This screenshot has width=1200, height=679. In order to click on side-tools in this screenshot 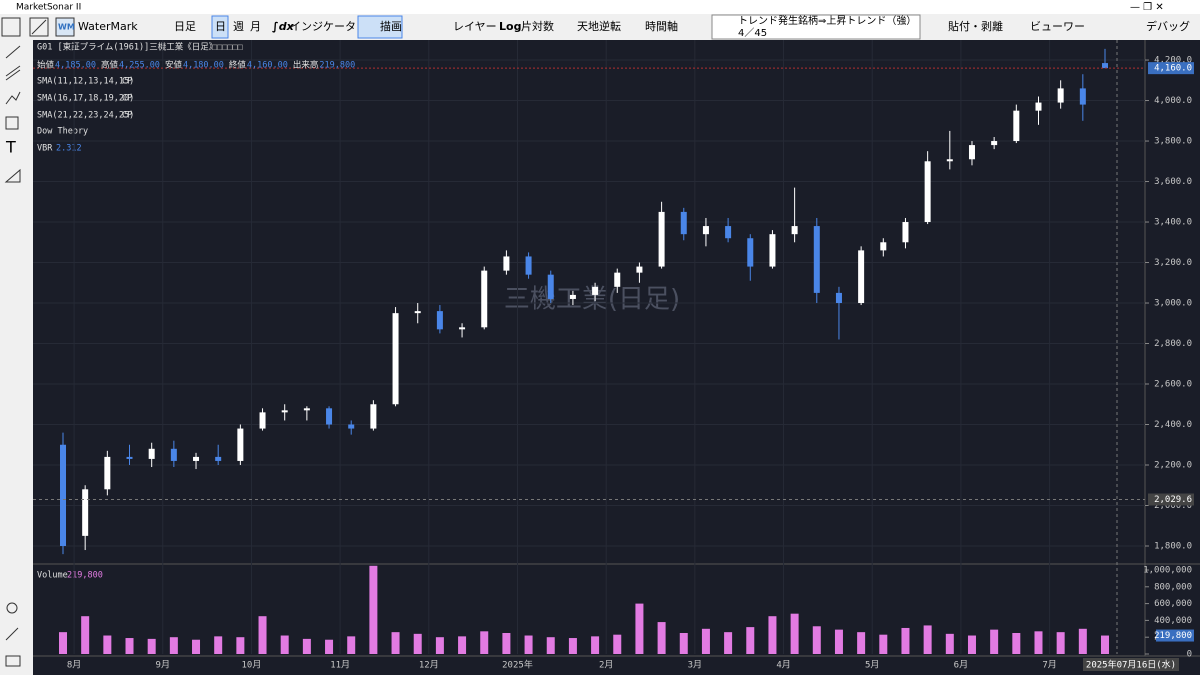, I will do `click(12, 356)`.